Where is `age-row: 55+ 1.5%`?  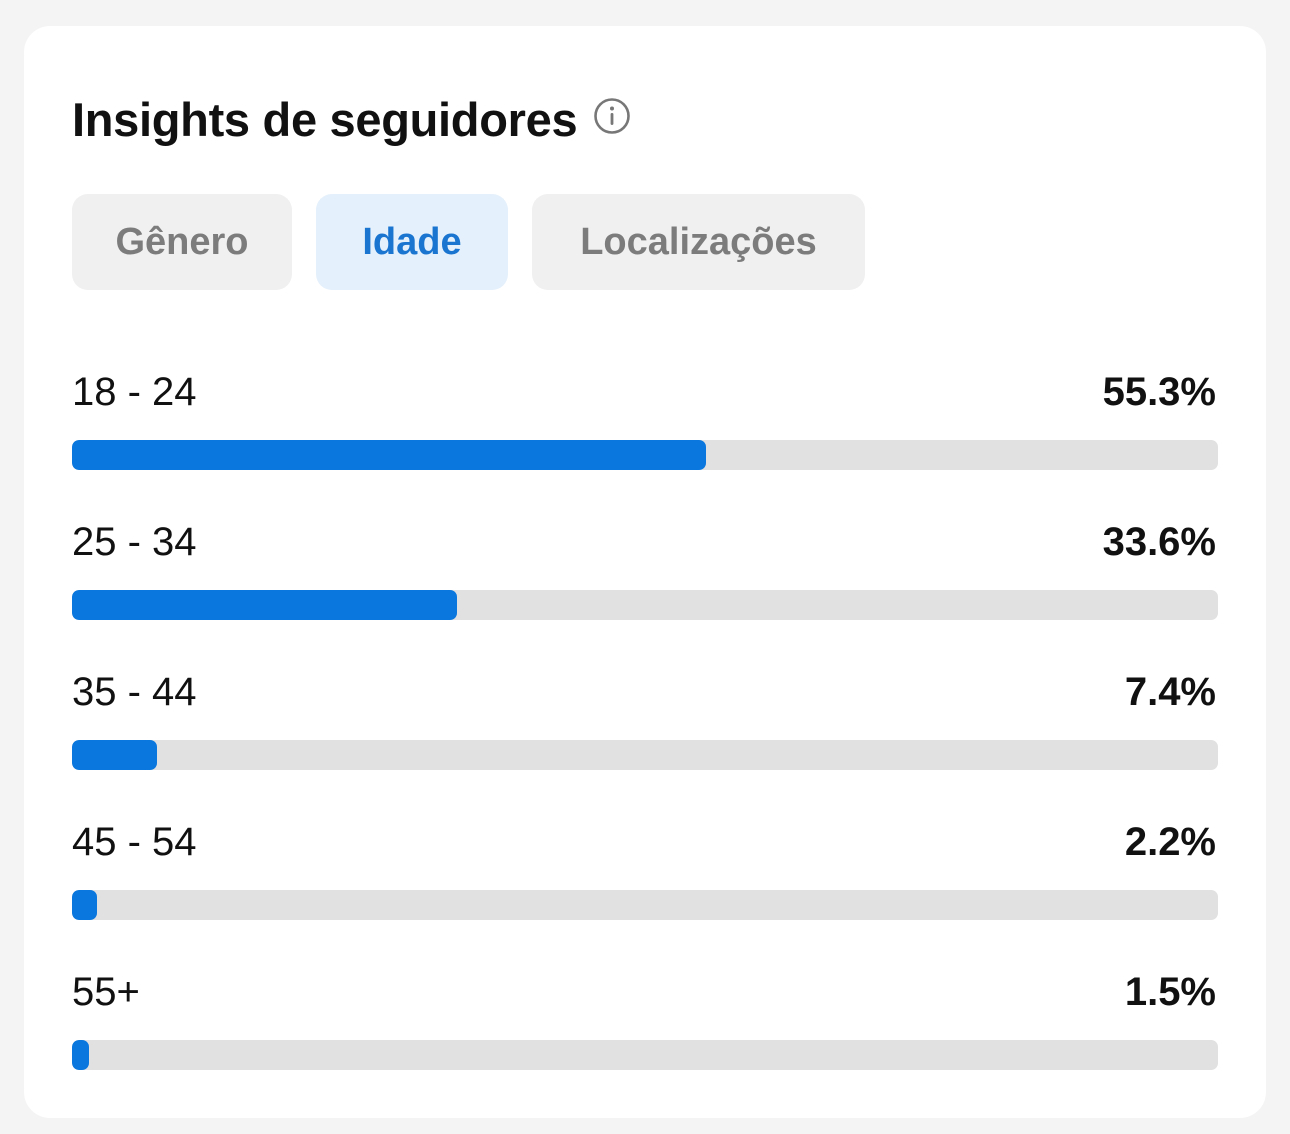
age-row: 55+ 1.5% is located at coordinates (645, 1045).